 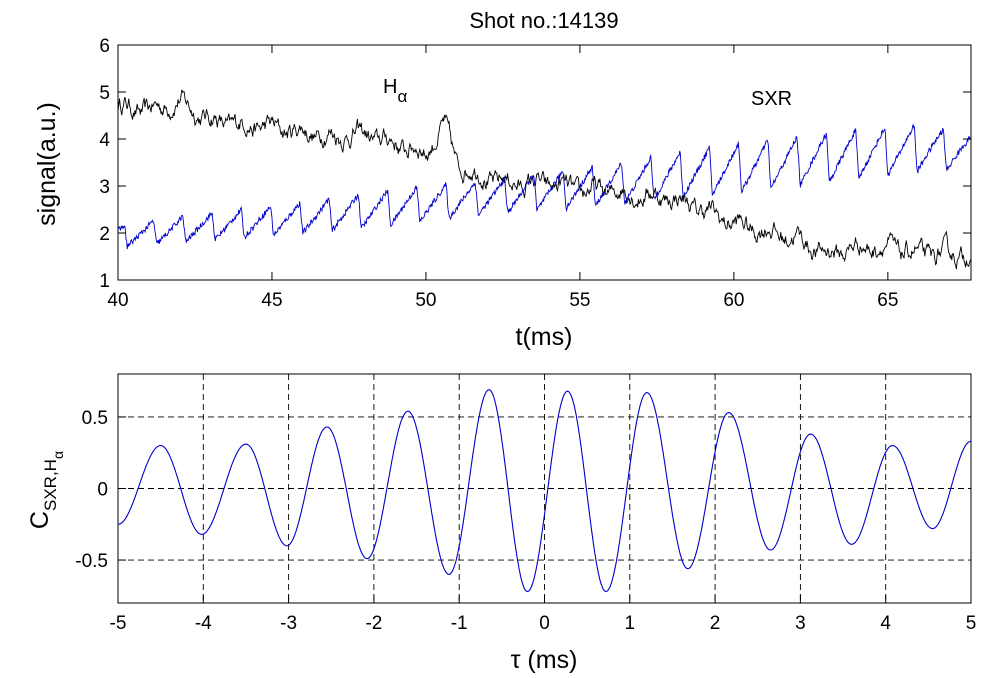 What do you see at coordinates (395, 91) in the screenshot?
I see `annotation-halpha: Hα` at bounding box center [395, 91].